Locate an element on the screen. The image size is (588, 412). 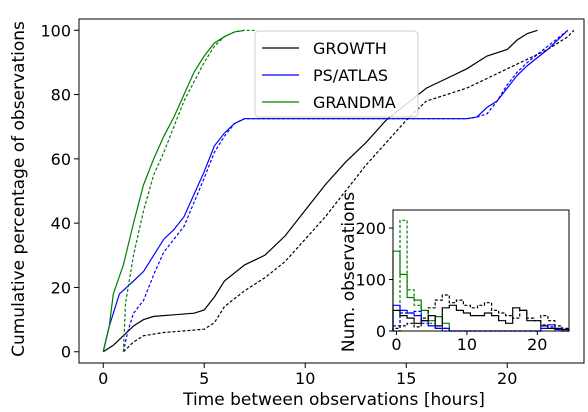
x-tick-label: 20 is located at coordinates (507, 378).